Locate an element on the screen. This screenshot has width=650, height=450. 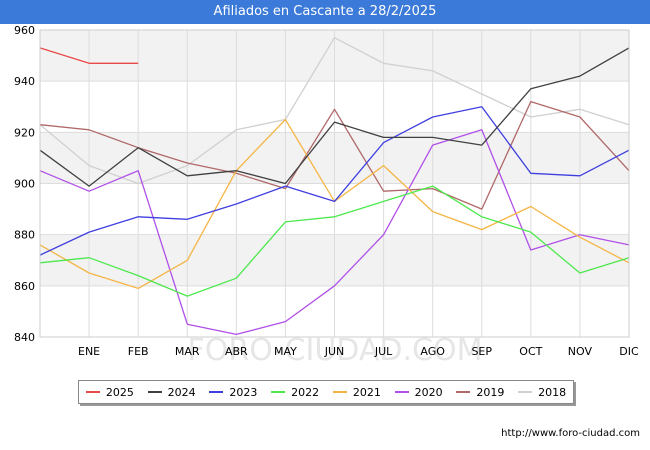
source-credit: http://www.foro-ciudad.com is located at coordinates (570, 433).